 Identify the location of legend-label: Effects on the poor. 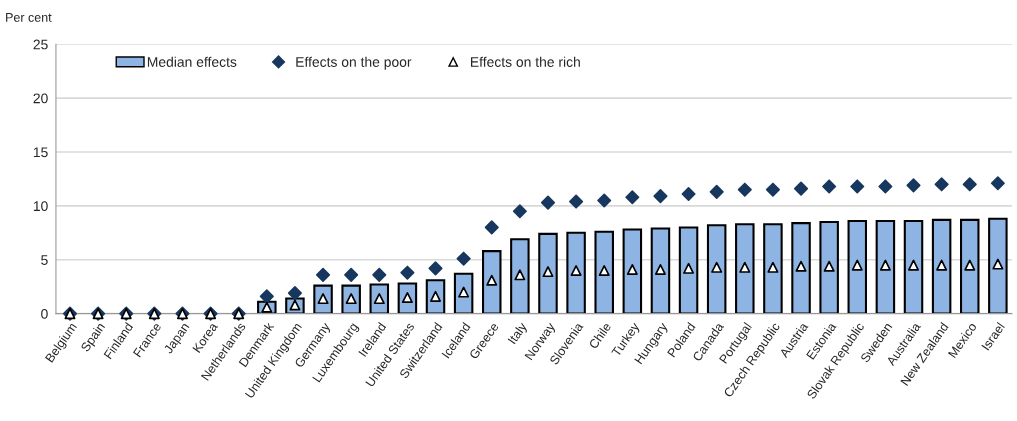
(354, 63).